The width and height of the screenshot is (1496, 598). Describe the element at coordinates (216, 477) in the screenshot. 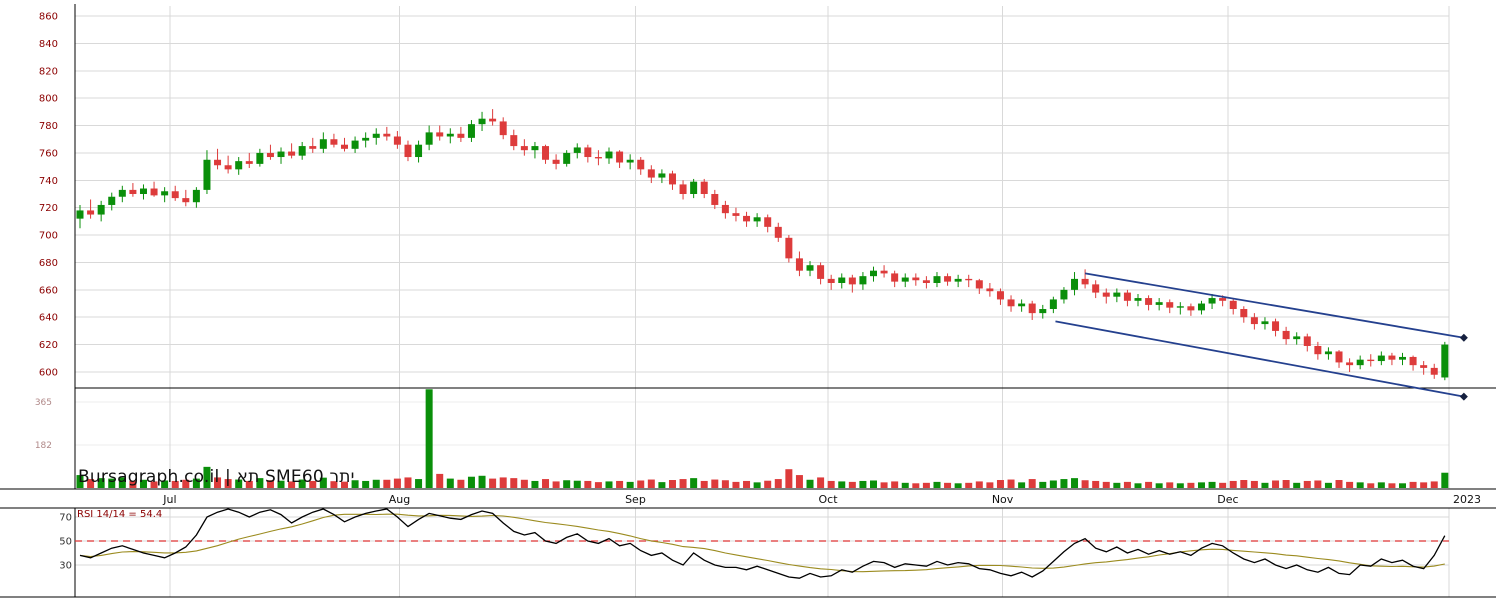

I see `chart-watermark: Bursagraph.co.il | תא SME60 יתר` at that location.